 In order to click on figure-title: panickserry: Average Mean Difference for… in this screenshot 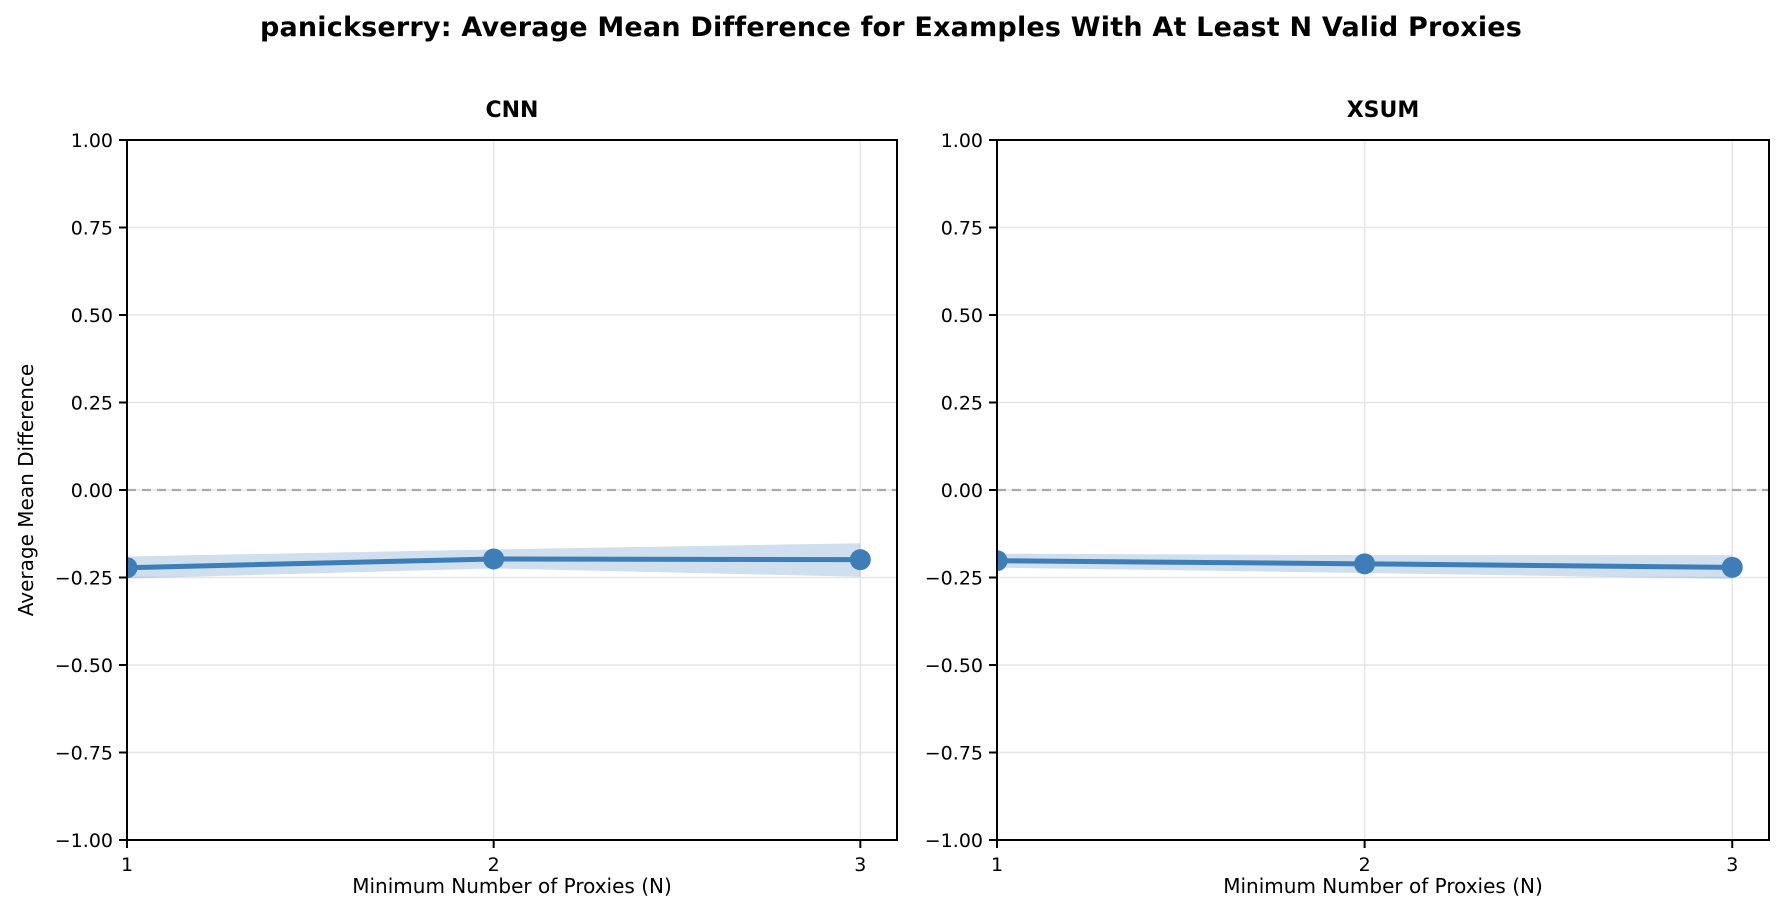, I will do `click(891, 27)`.